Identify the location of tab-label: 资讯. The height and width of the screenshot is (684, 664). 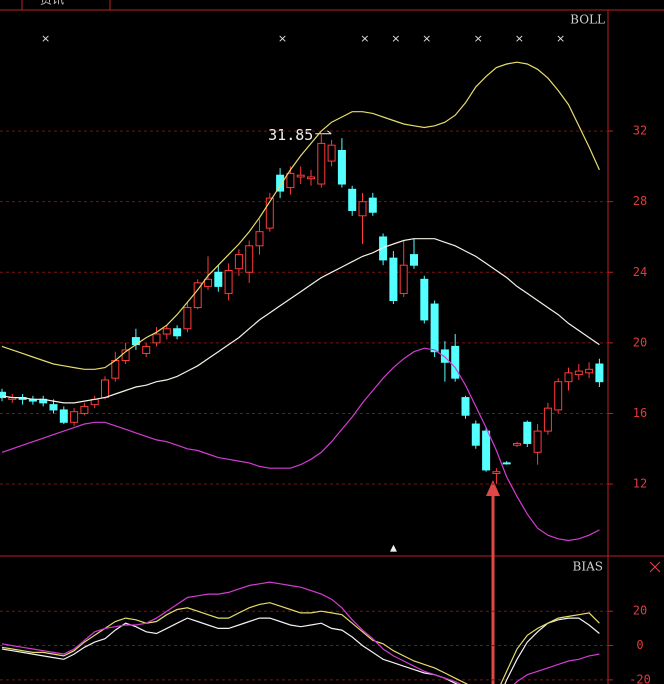
(52, 3).